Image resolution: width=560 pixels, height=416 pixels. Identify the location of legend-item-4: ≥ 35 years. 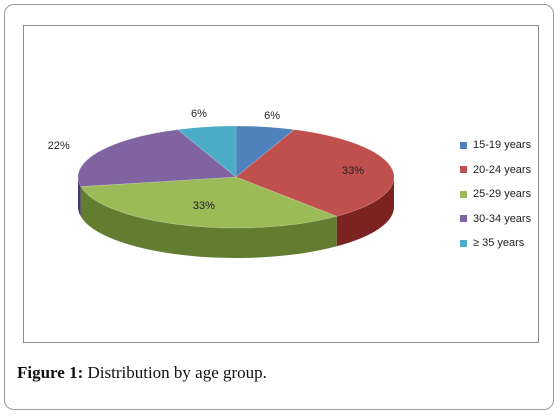
(495, 243).